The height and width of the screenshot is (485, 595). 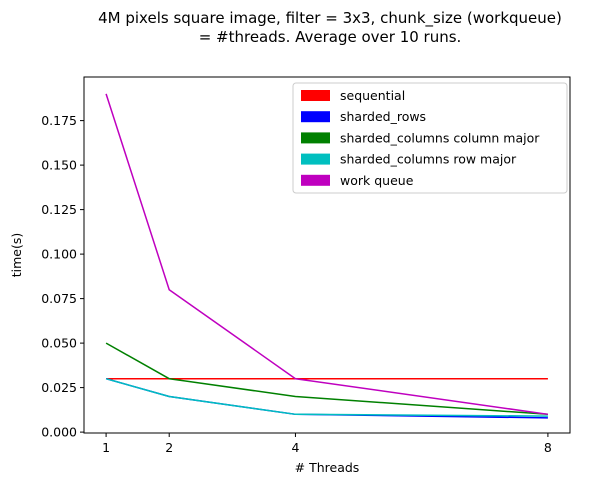 What do you see at coordinates (59, 432) in the screenshot?
I see `y-tick-label: 0.000` at bounding box center [59, 432].